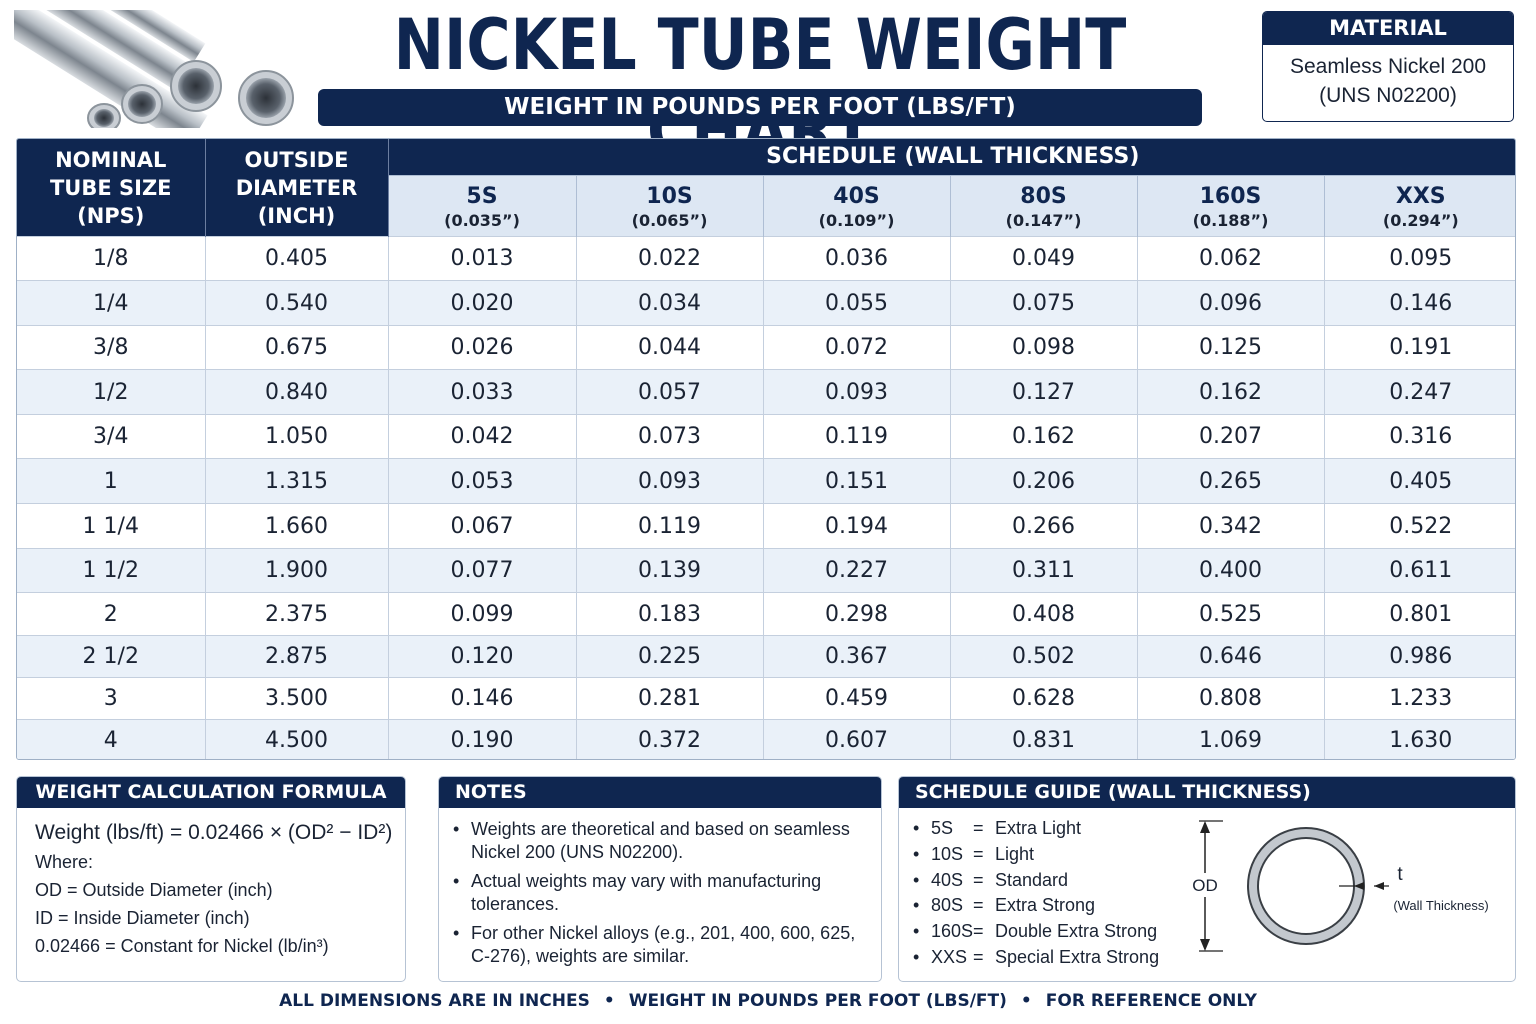 The height and width of the screenshot is (1024, 1536). What do you see at coordinates (111, 614) in the screenshot?
I see `cell-nps: 2` at bounding box center [111, 614].